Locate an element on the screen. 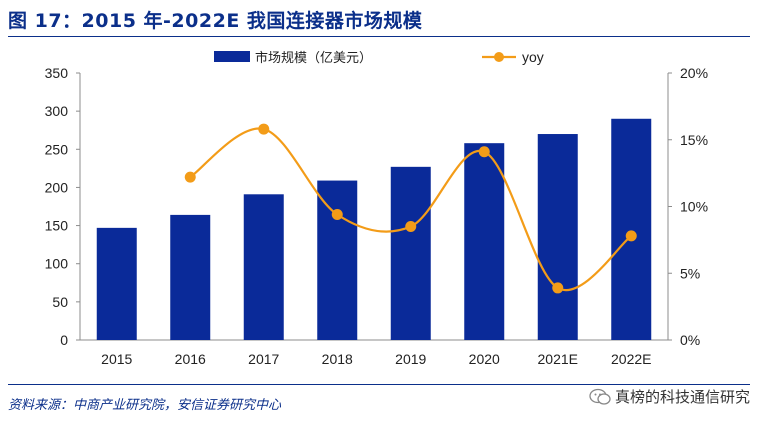  y-right-tick-label: 10% is located at coordinates (694, 207).